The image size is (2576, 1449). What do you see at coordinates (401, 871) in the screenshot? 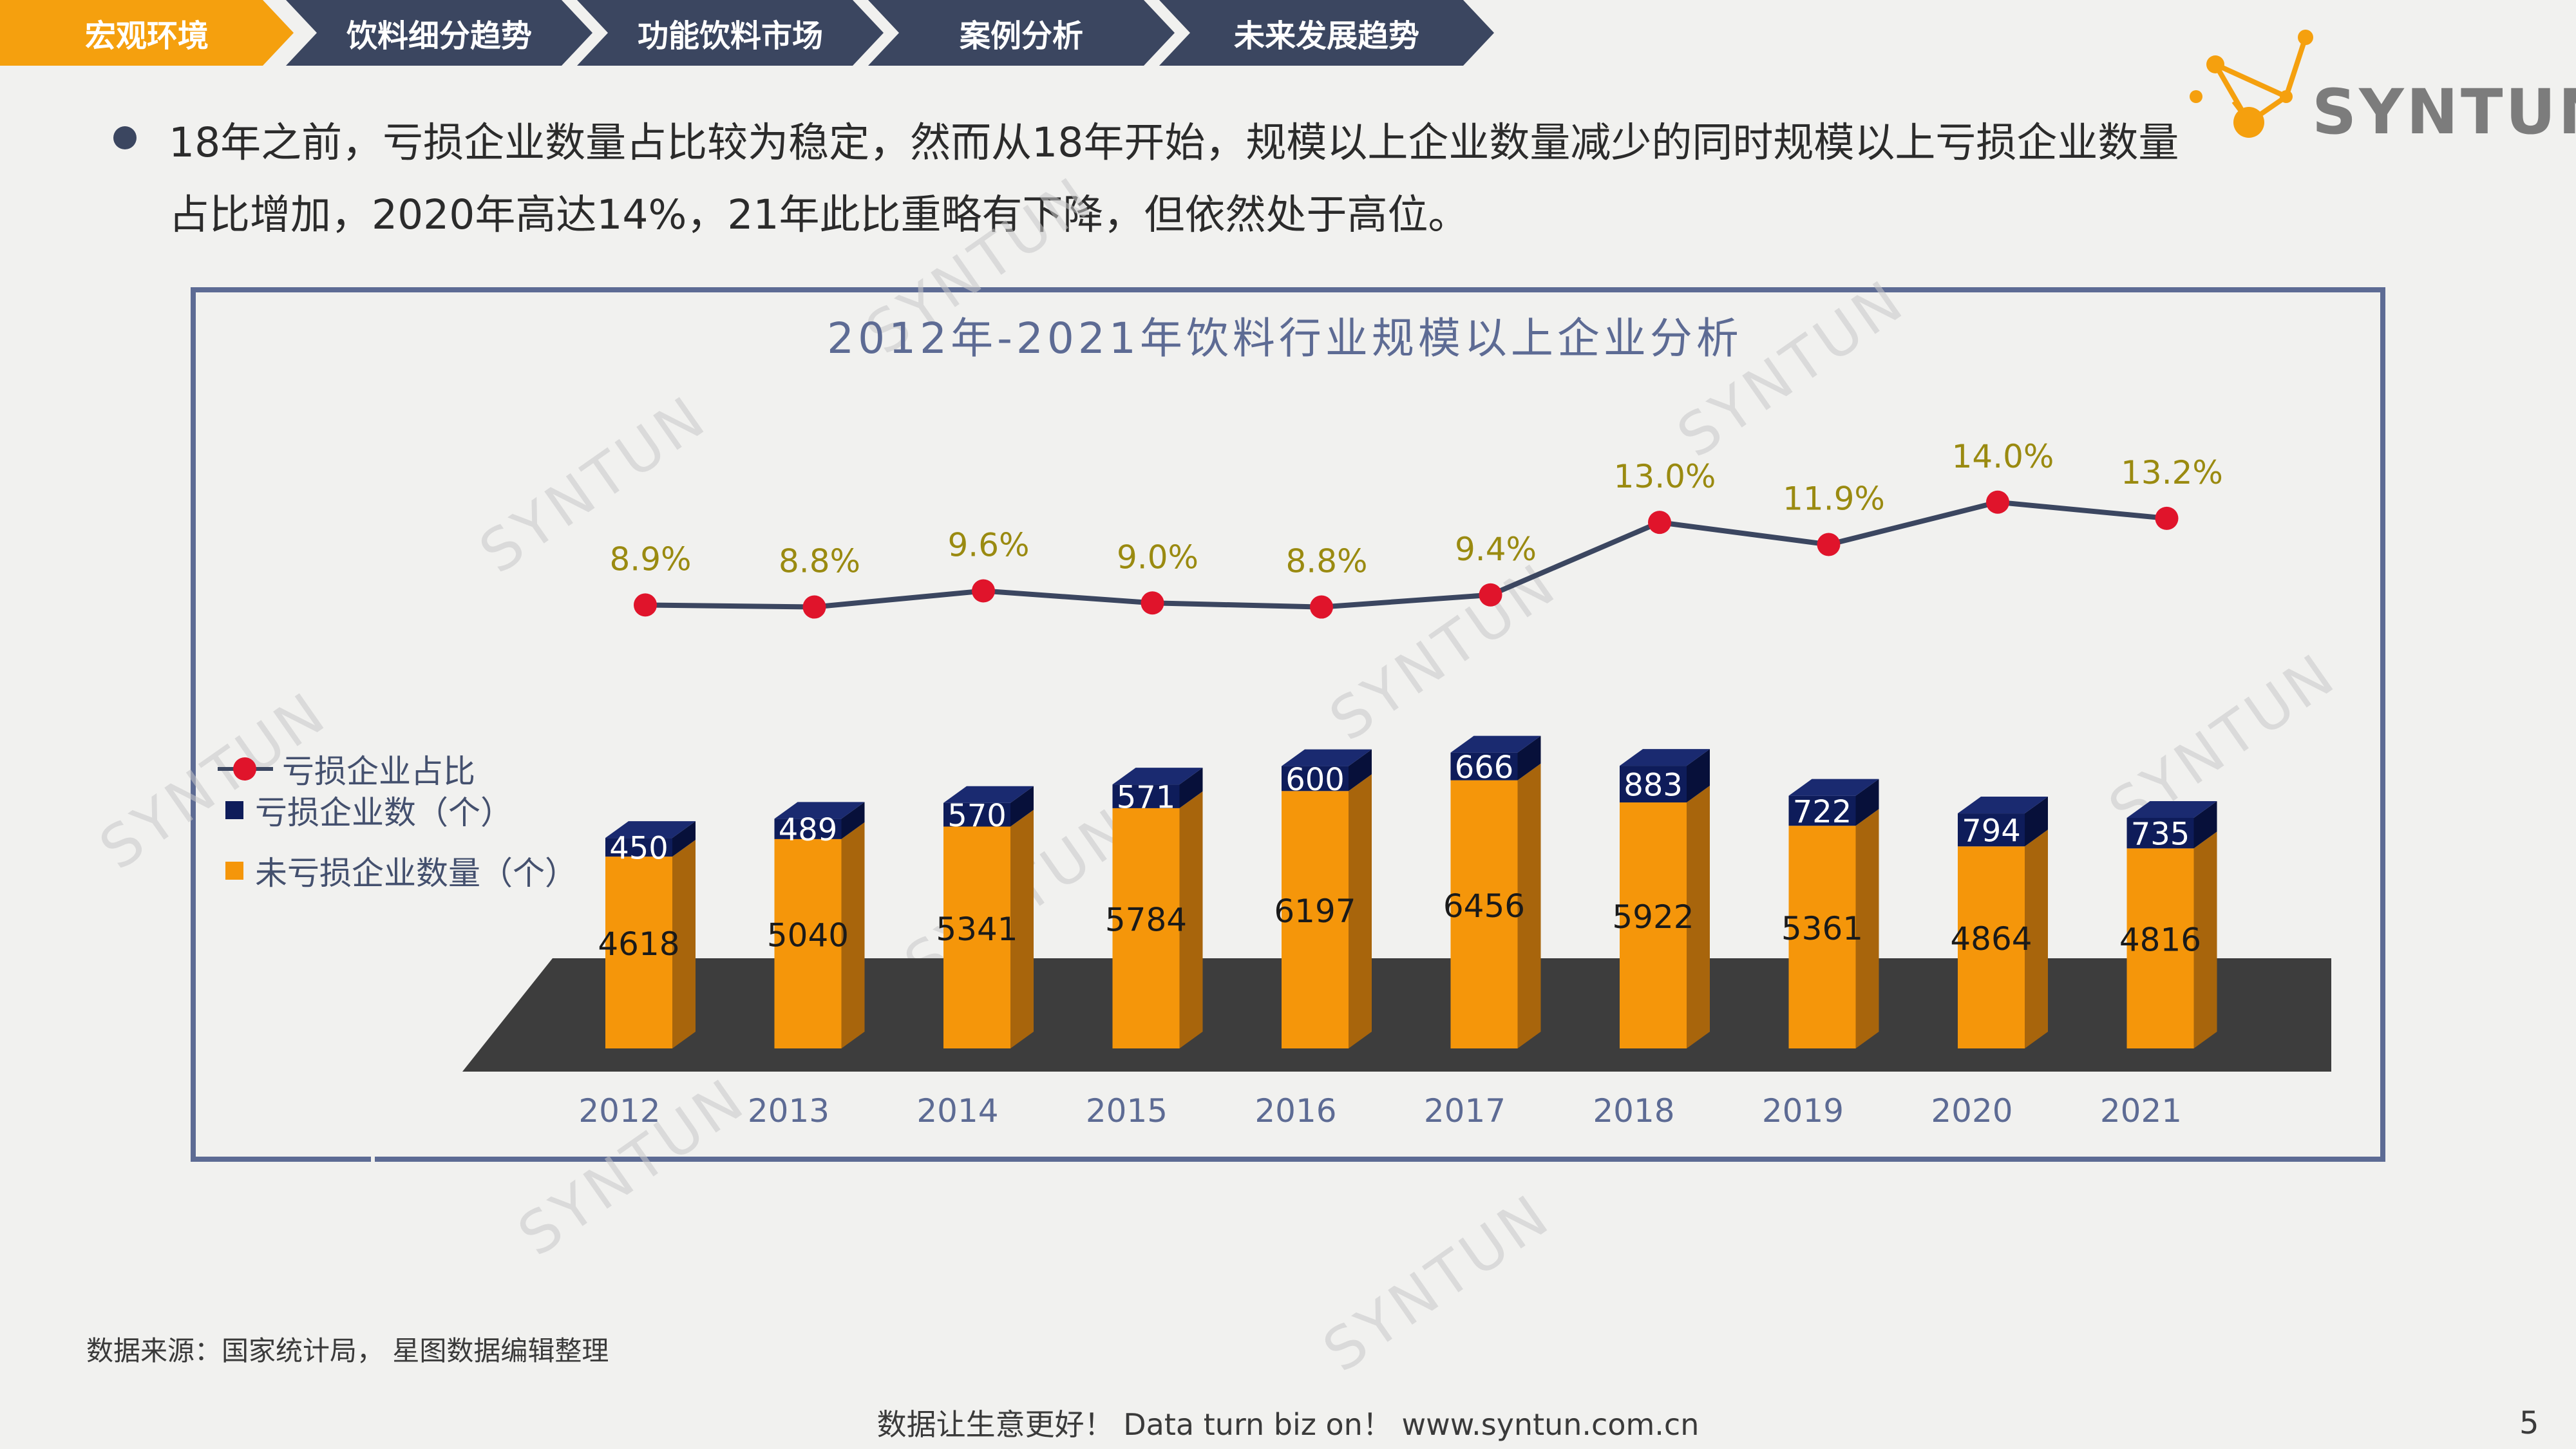
I see `legend-item-profit-count: 未亏损企业数量（个）` at bounding box center [401, 871].